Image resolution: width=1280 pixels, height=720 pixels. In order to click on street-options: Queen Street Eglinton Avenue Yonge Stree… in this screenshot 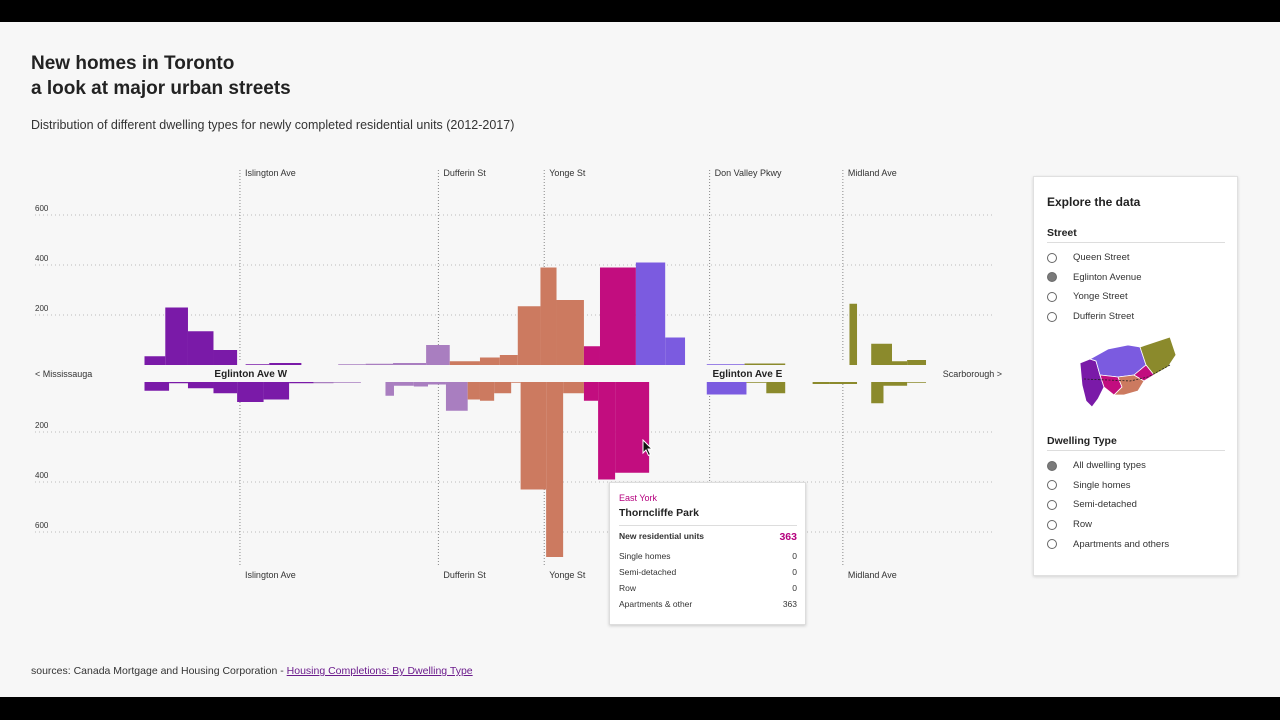, I will do `click(1094, 287)`.